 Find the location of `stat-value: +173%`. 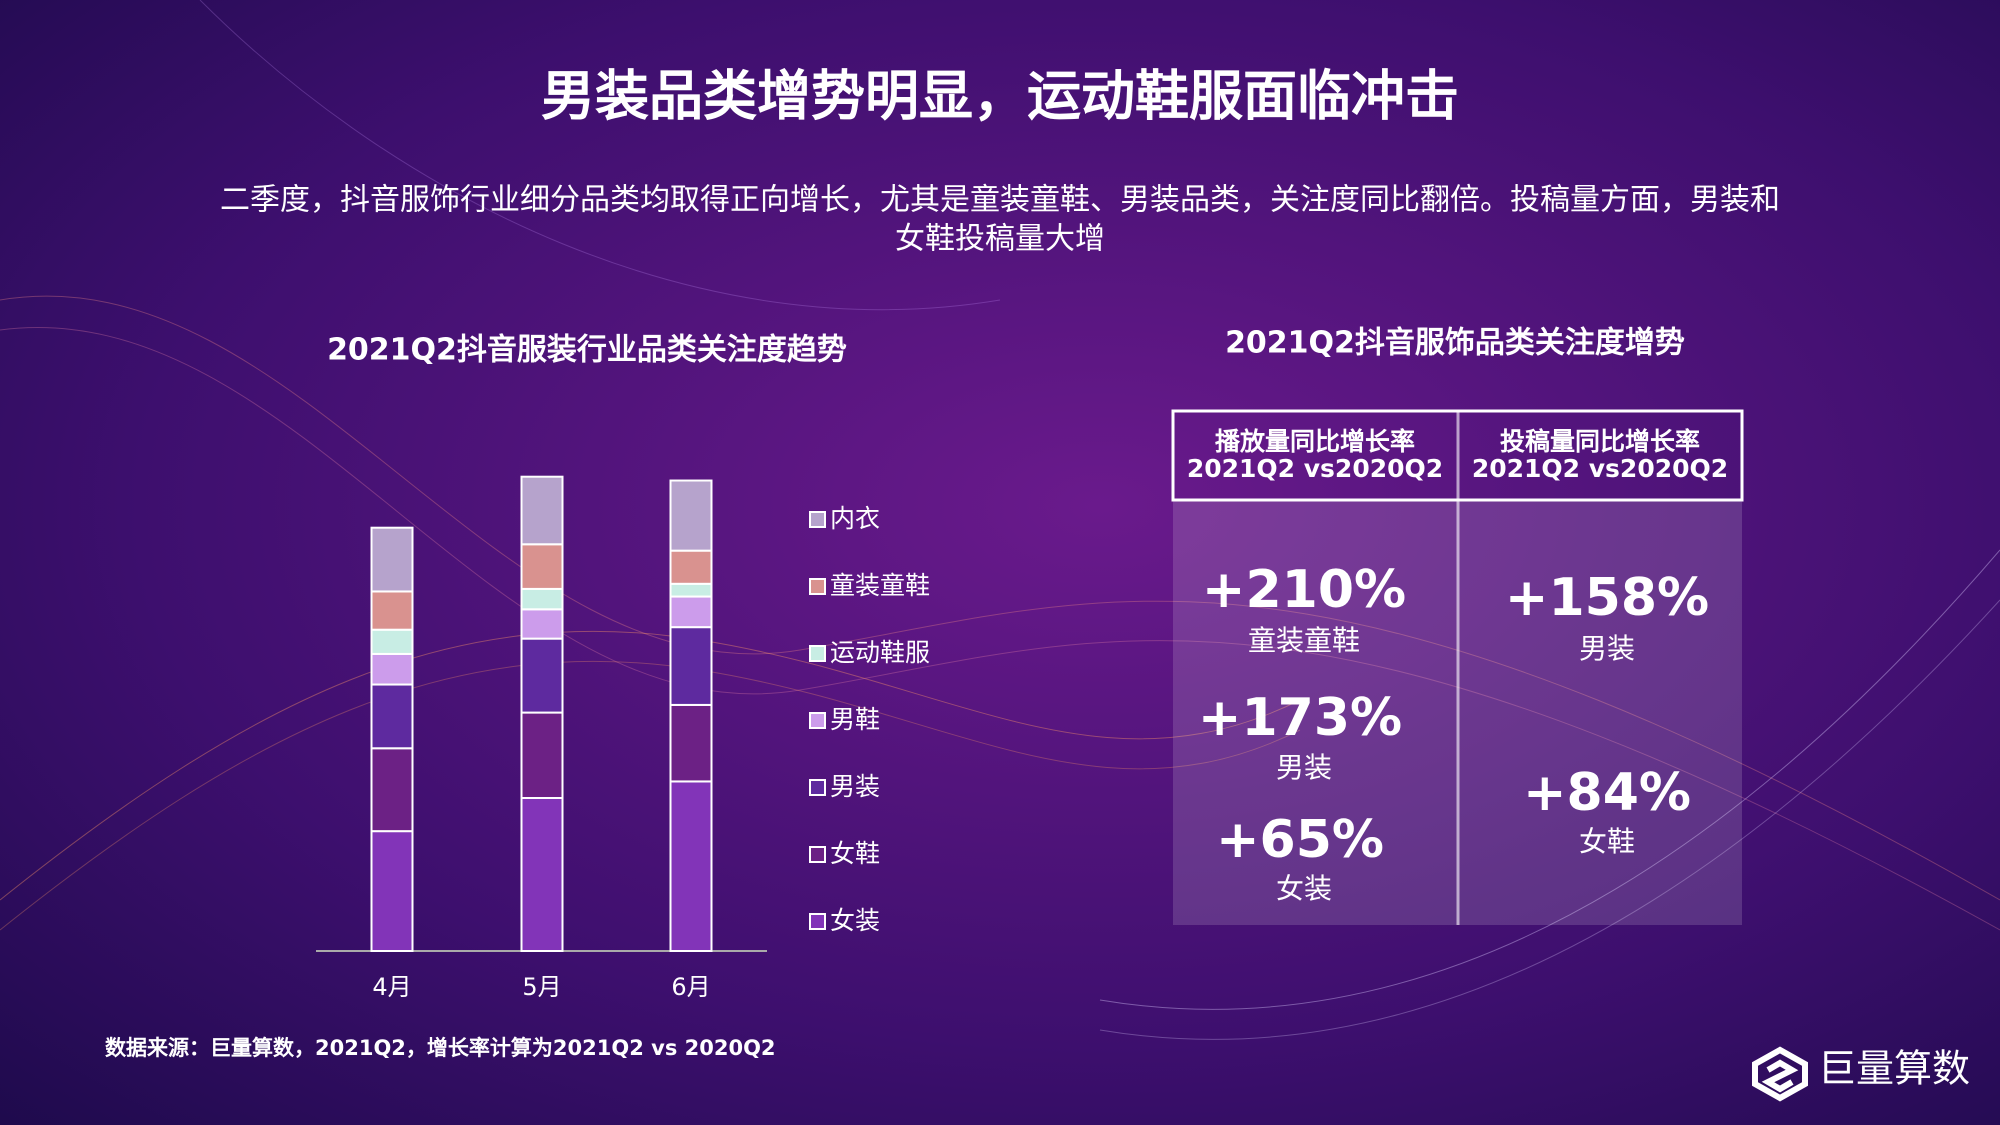

stat-value: +173% is located at coordinates (1300, 718).